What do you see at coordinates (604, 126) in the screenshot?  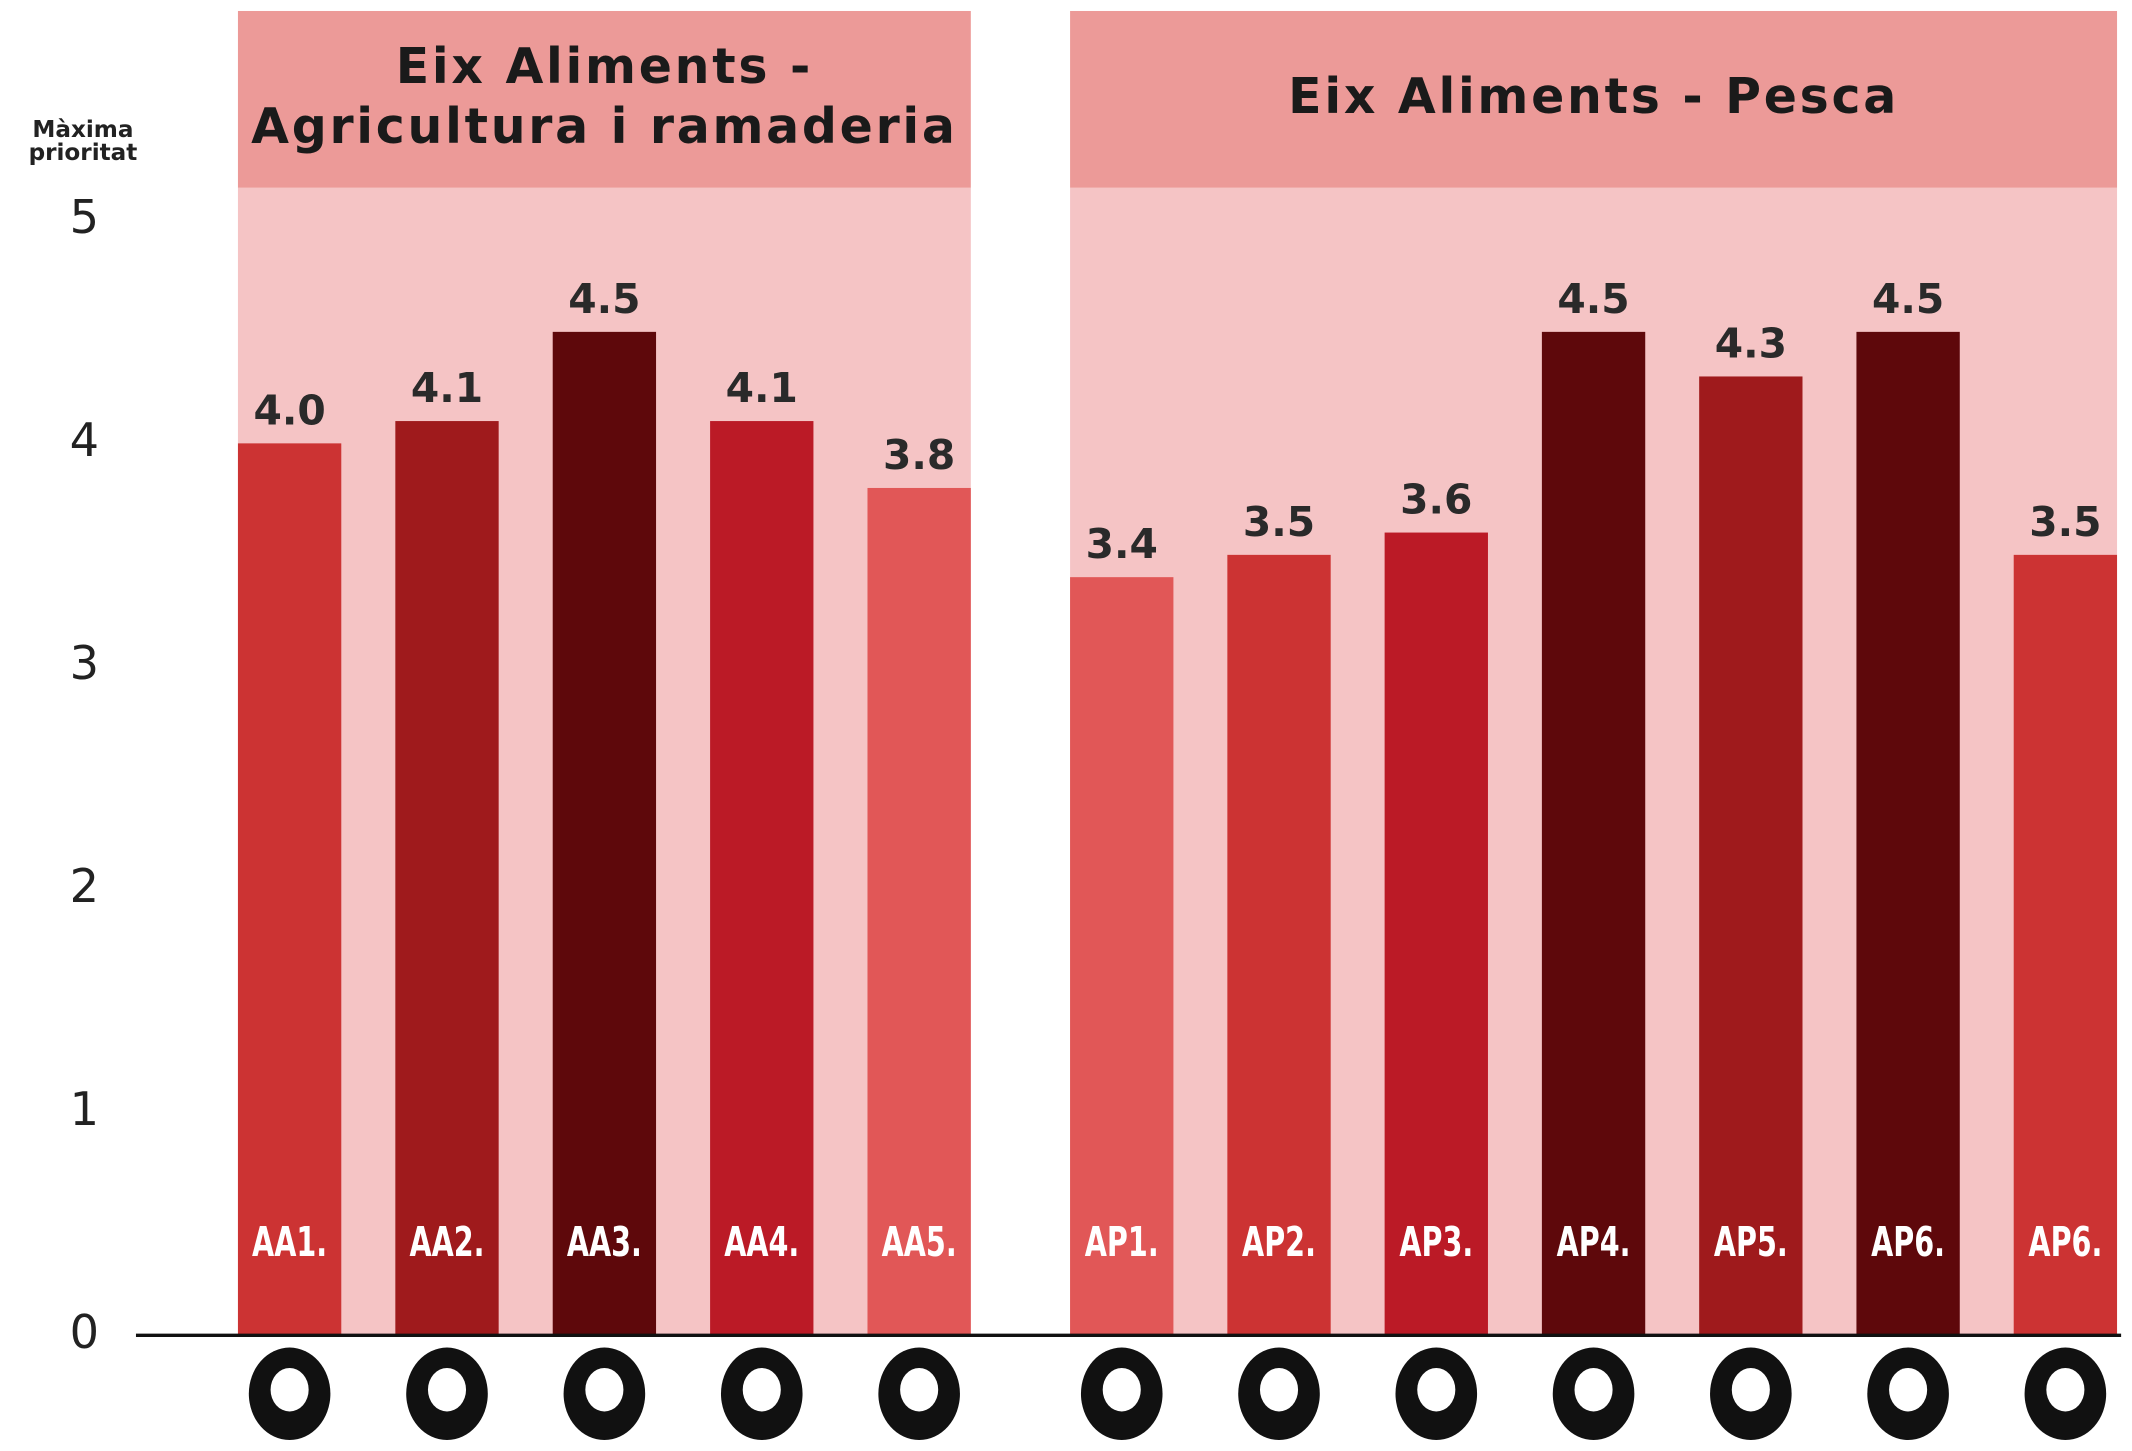 I see `panel-title: Agricultura i ramaderia` at bounding box center [604, 126].